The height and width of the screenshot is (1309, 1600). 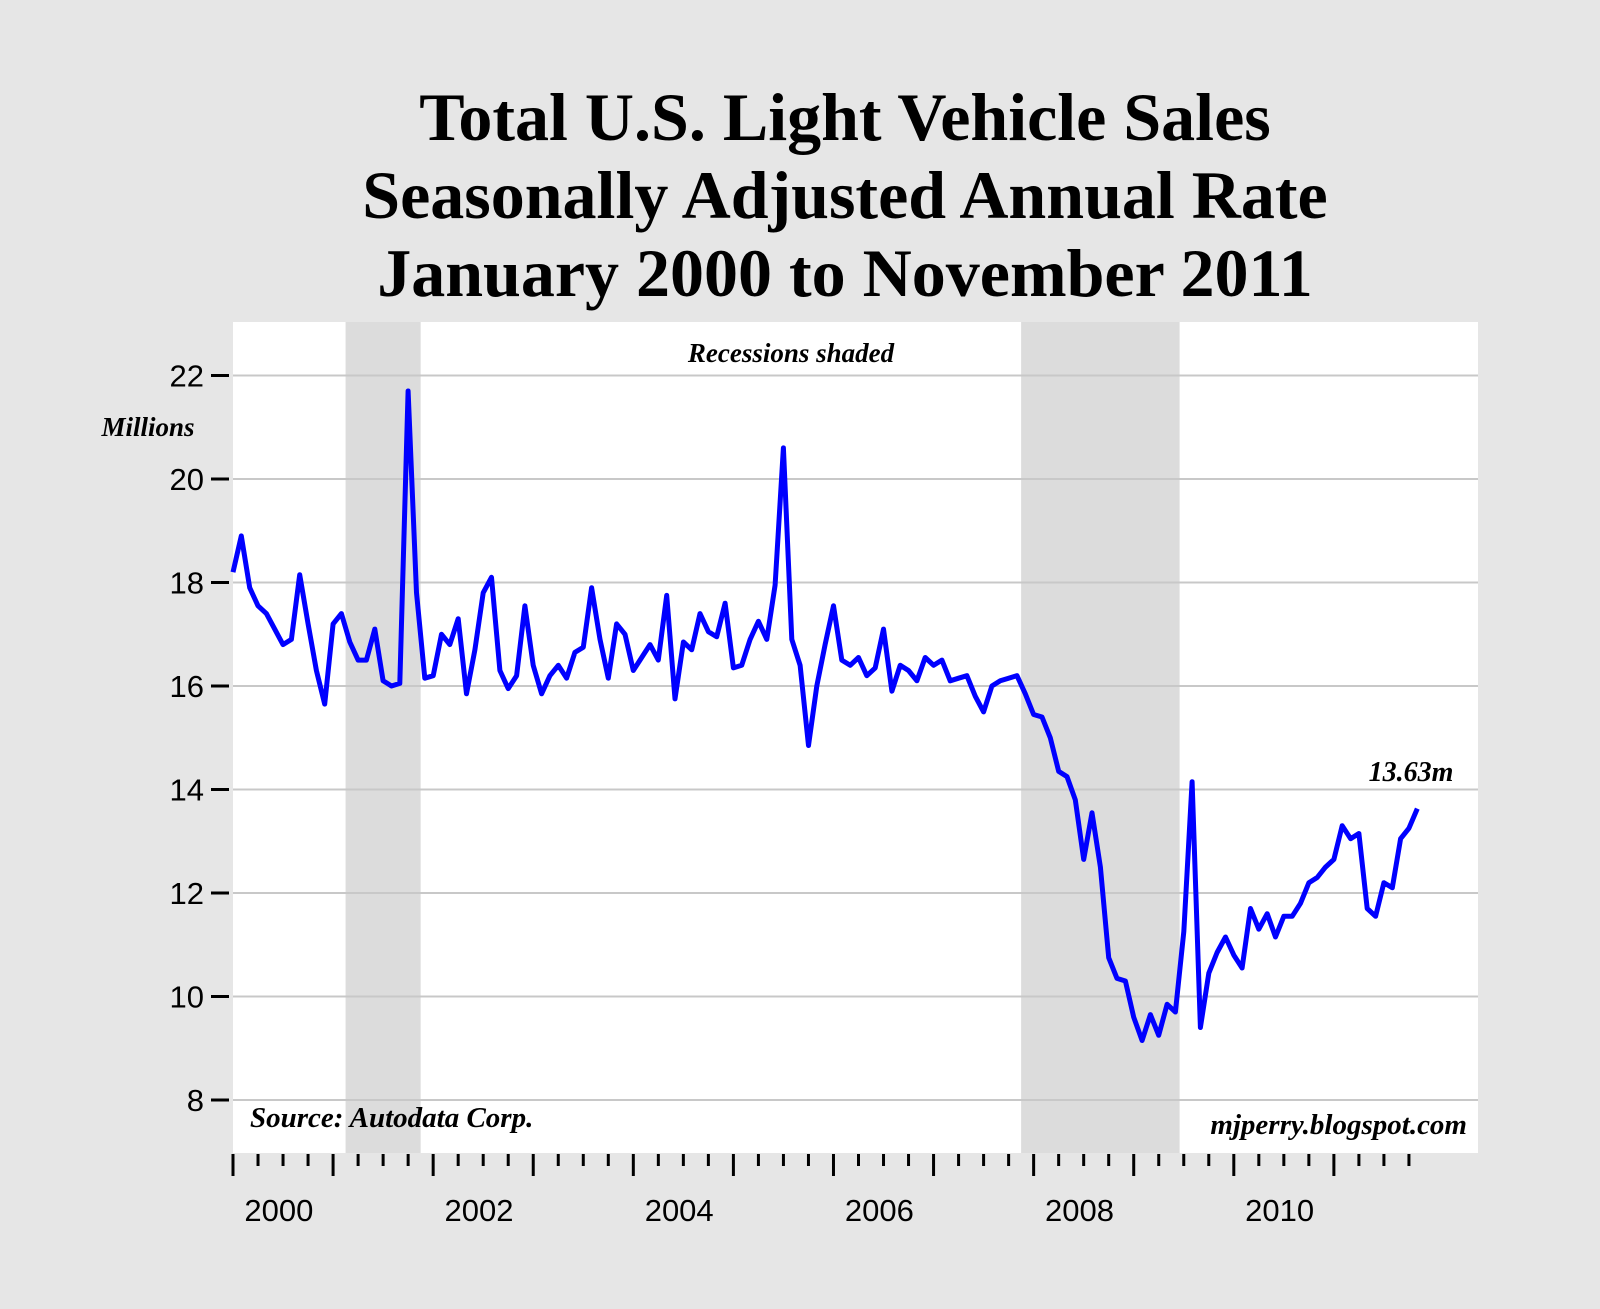 What do you see at coordinates (187, 893) in the screenshot?
I see `y-tick-label: 12` at bounding box center [187, 893].